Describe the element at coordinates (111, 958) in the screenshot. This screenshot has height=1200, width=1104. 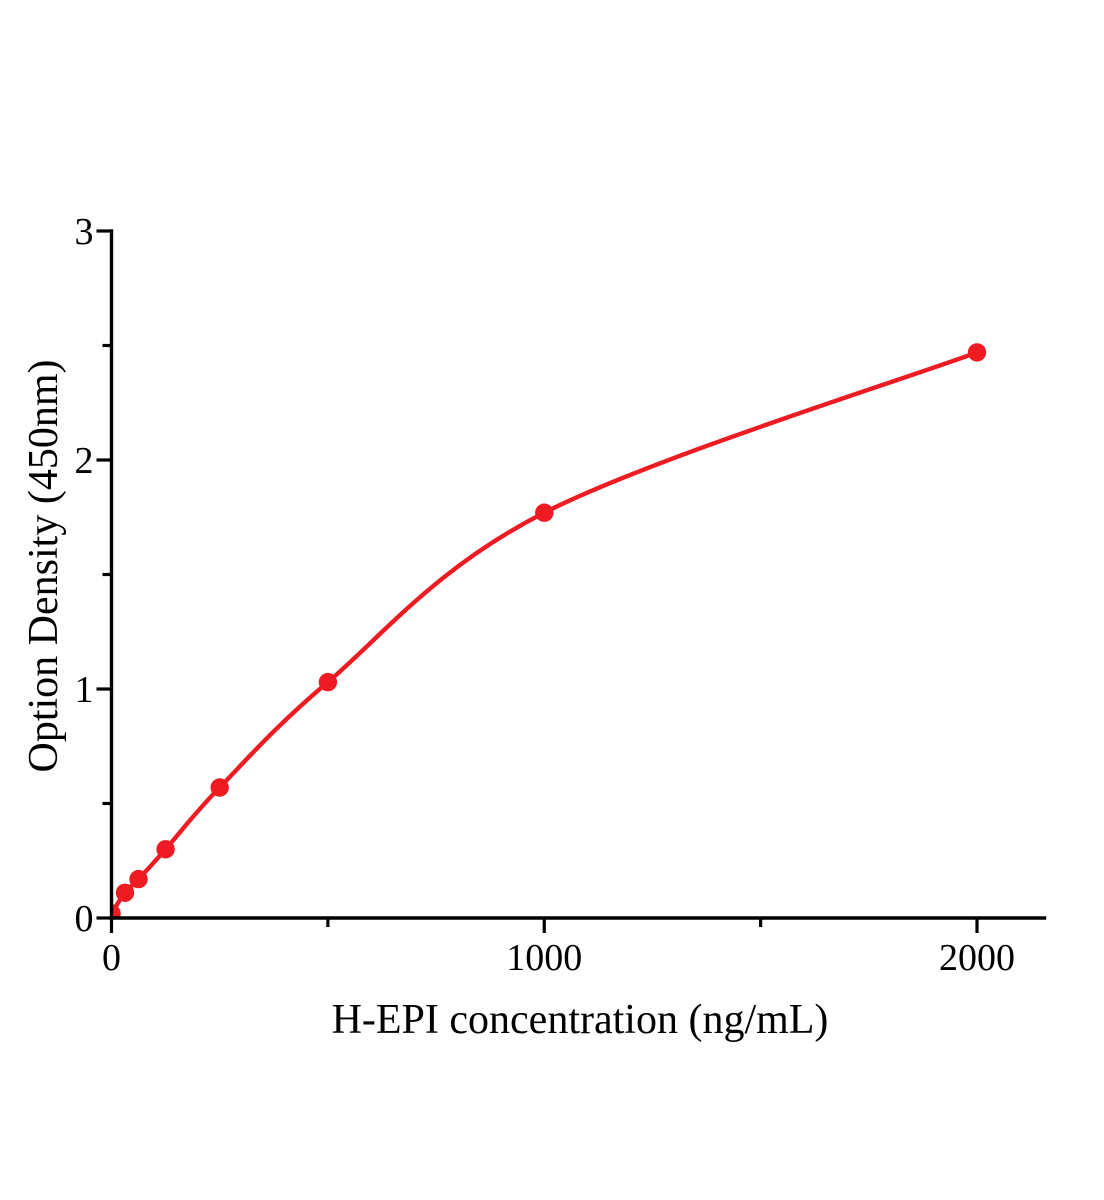
I see `x-tick-label: 0` at that location.